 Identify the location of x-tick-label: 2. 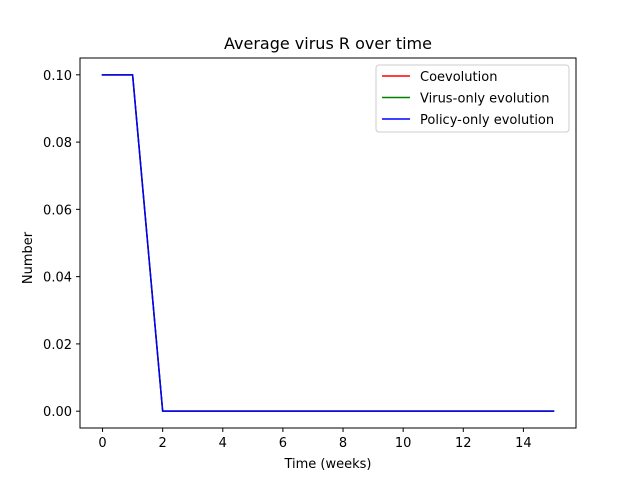
(163, 443).